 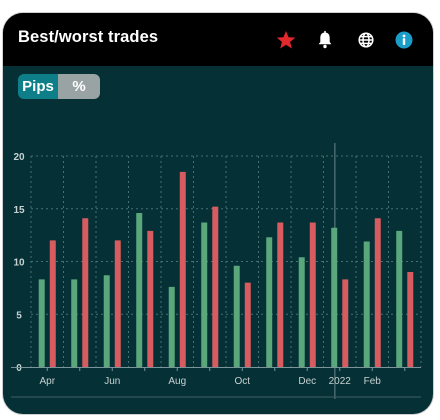 What do you see at coordinates (19, 263) in the screenshot?
I see `y-tick-label: 10` at bounding box center [19, 263].